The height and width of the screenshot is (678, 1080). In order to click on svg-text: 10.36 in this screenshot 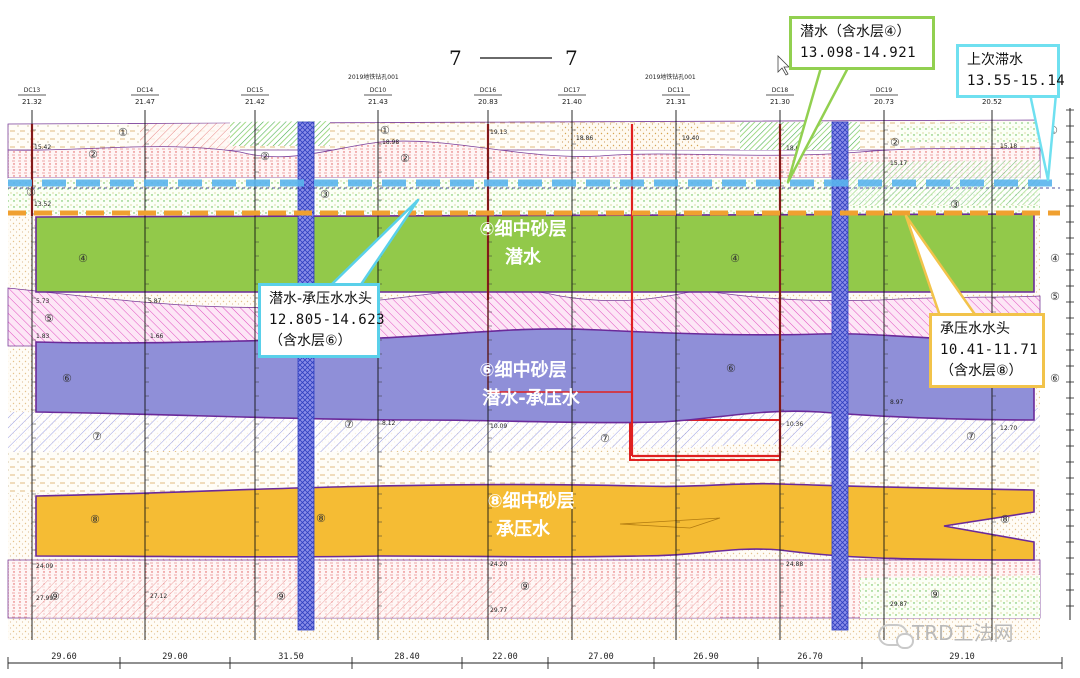, I will do `click(794, 424)`.